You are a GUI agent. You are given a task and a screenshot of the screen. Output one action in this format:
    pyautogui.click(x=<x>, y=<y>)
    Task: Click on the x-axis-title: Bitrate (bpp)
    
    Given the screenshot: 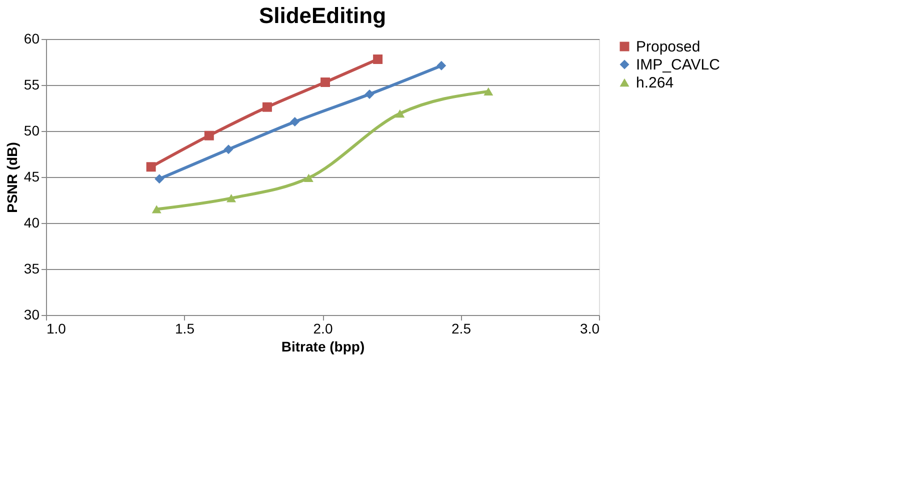 What is the action you would take?
    pyautogui.click(x=323, y=346)
    